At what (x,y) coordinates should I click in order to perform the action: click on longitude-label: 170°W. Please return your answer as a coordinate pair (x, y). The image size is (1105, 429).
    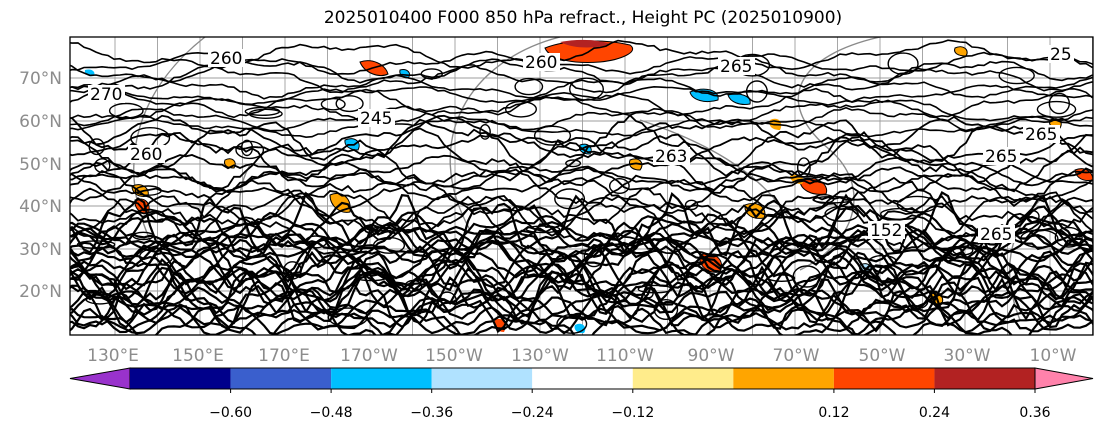
    Looking at the image, I should click on (369, 356).